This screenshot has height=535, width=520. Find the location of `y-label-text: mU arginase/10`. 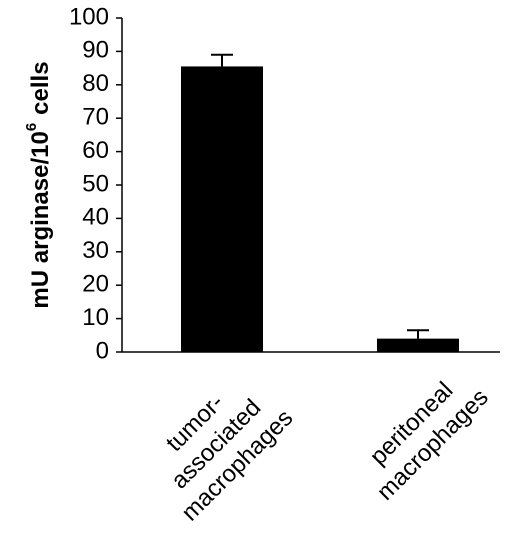

y-label-text: mU arginase/10 is located at coordinates (40, 219).